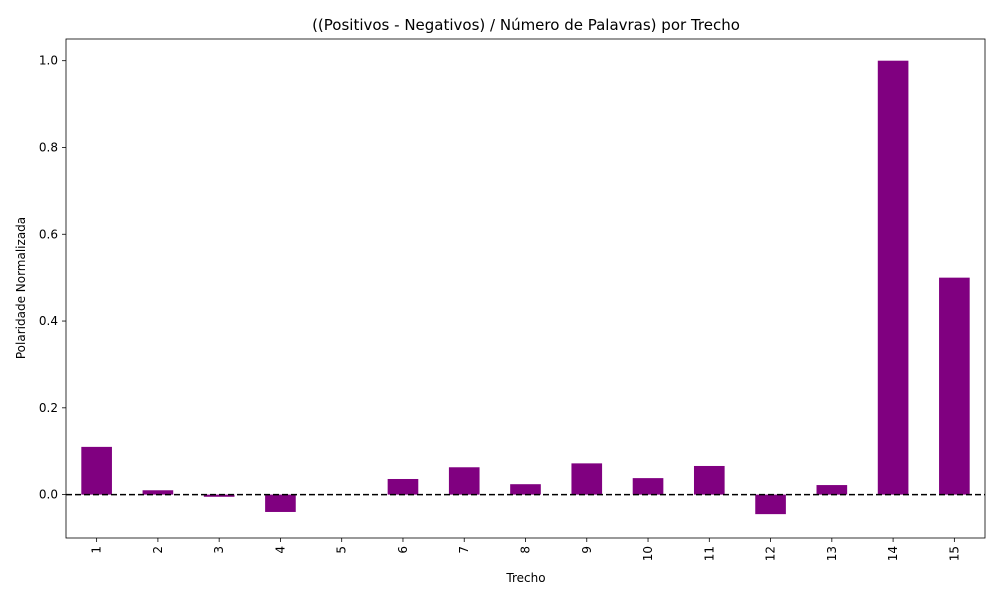 This screenshot has width=1000, height=600. What do you see at coordinates (587, 550) in the screenshot?
I see `x-tick-label: 9` at bounding box center [587, 550].